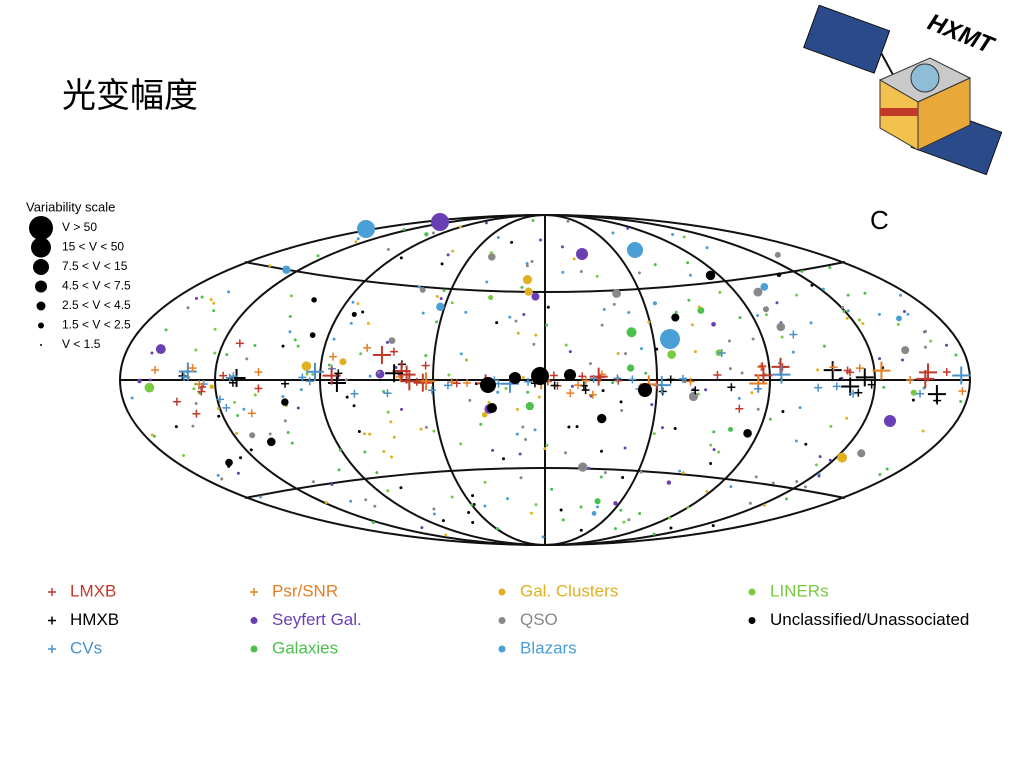 The image size is (1024, 768). I want to click on scale-label: V > 50, so click(79, 227).